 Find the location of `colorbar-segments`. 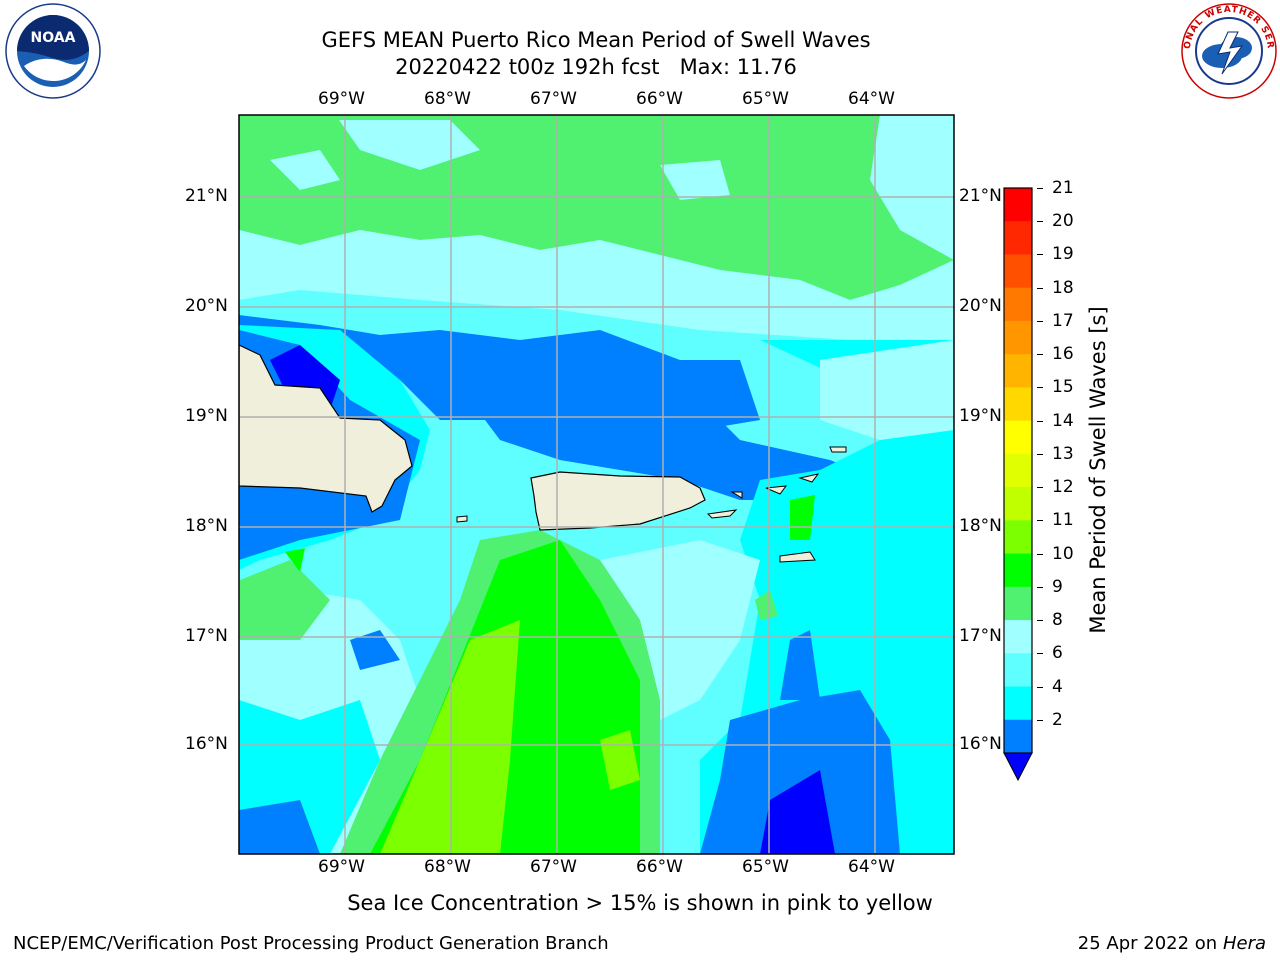

colorbar-segments is located at coordinates (1018, 471).